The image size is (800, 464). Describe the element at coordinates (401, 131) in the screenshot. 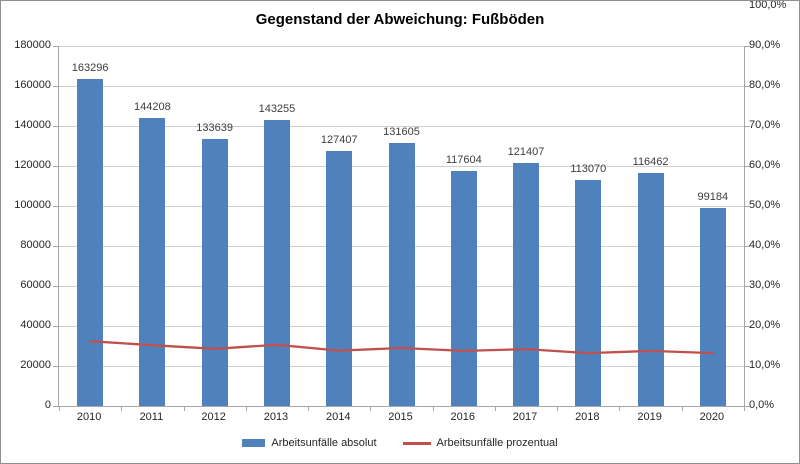

I see `bar-value-label: 131605` at that location.